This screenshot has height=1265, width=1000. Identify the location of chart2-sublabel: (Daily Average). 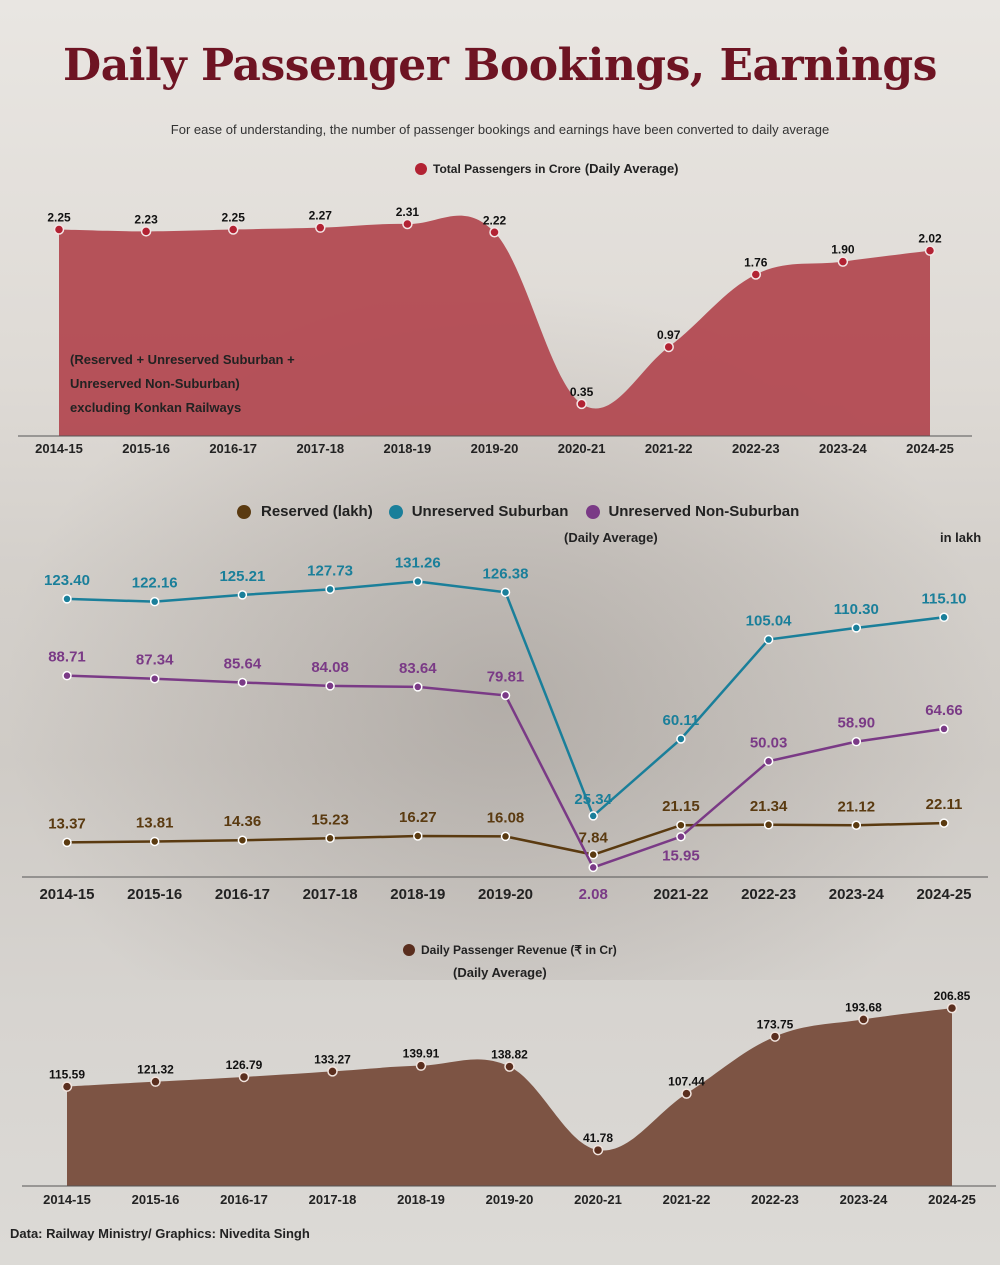
(611, 537).